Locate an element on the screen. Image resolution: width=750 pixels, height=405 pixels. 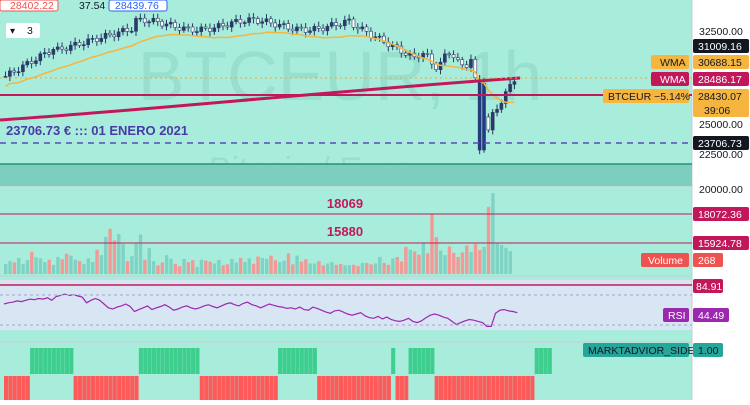
svg-text: 30688.15 is located at coordinates (720, 63).